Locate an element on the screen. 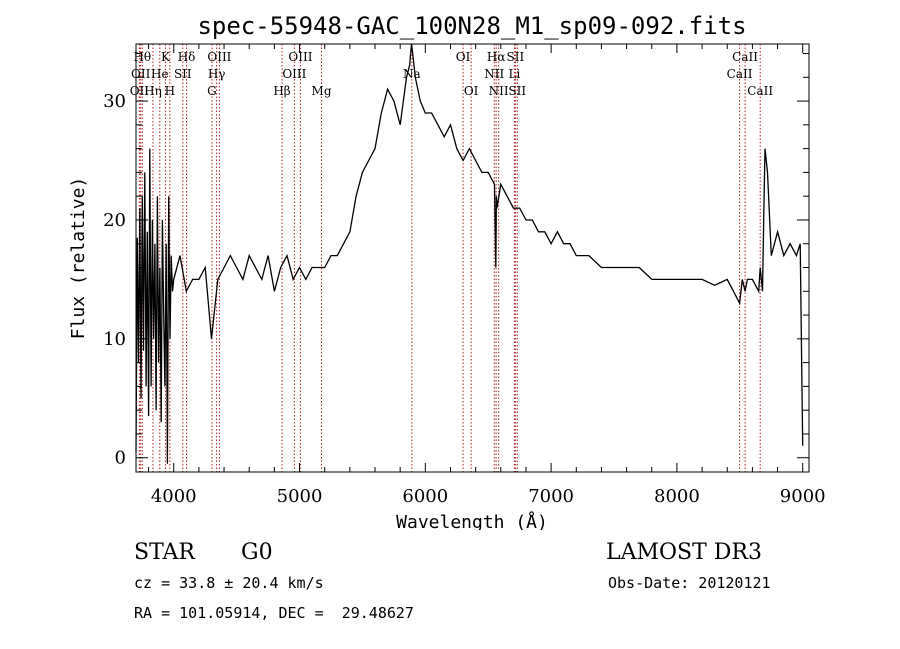 This screenshot has width=900, height=649. line-label-21: NII is located at coordinates (499, 91).